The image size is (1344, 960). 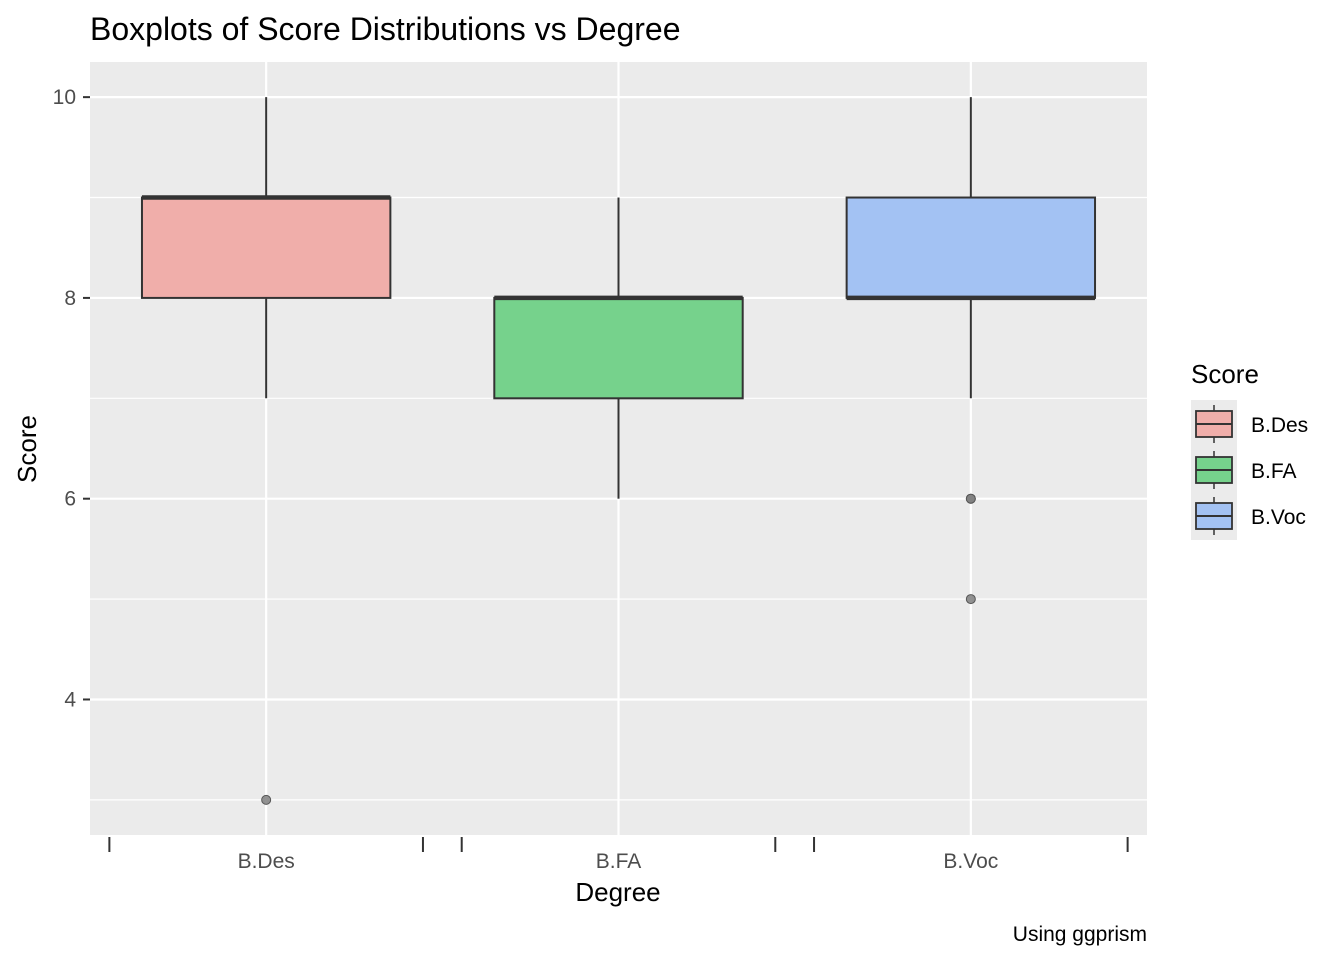 I want to click on x-tick-label: B.Des, so click(x=266, y=861).